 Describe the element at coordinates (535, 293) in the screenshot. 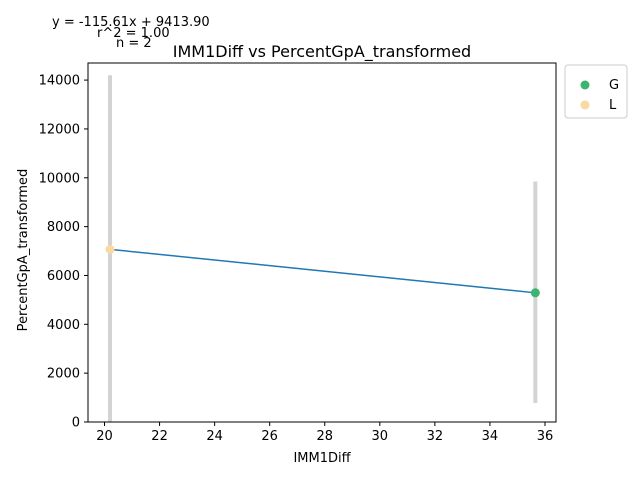

I see `data-point-g` at that location.